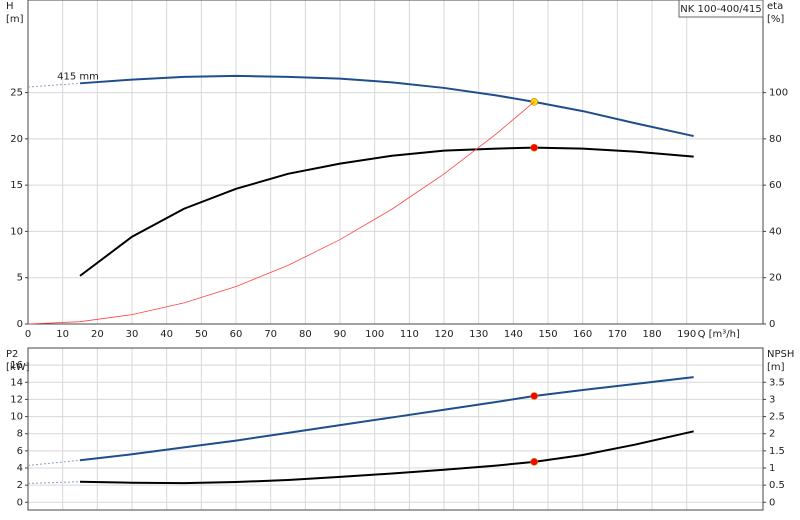  Describe the element at coordinates (16, 139) in the screenshot. I see `y-tick-label: 20` at that location.